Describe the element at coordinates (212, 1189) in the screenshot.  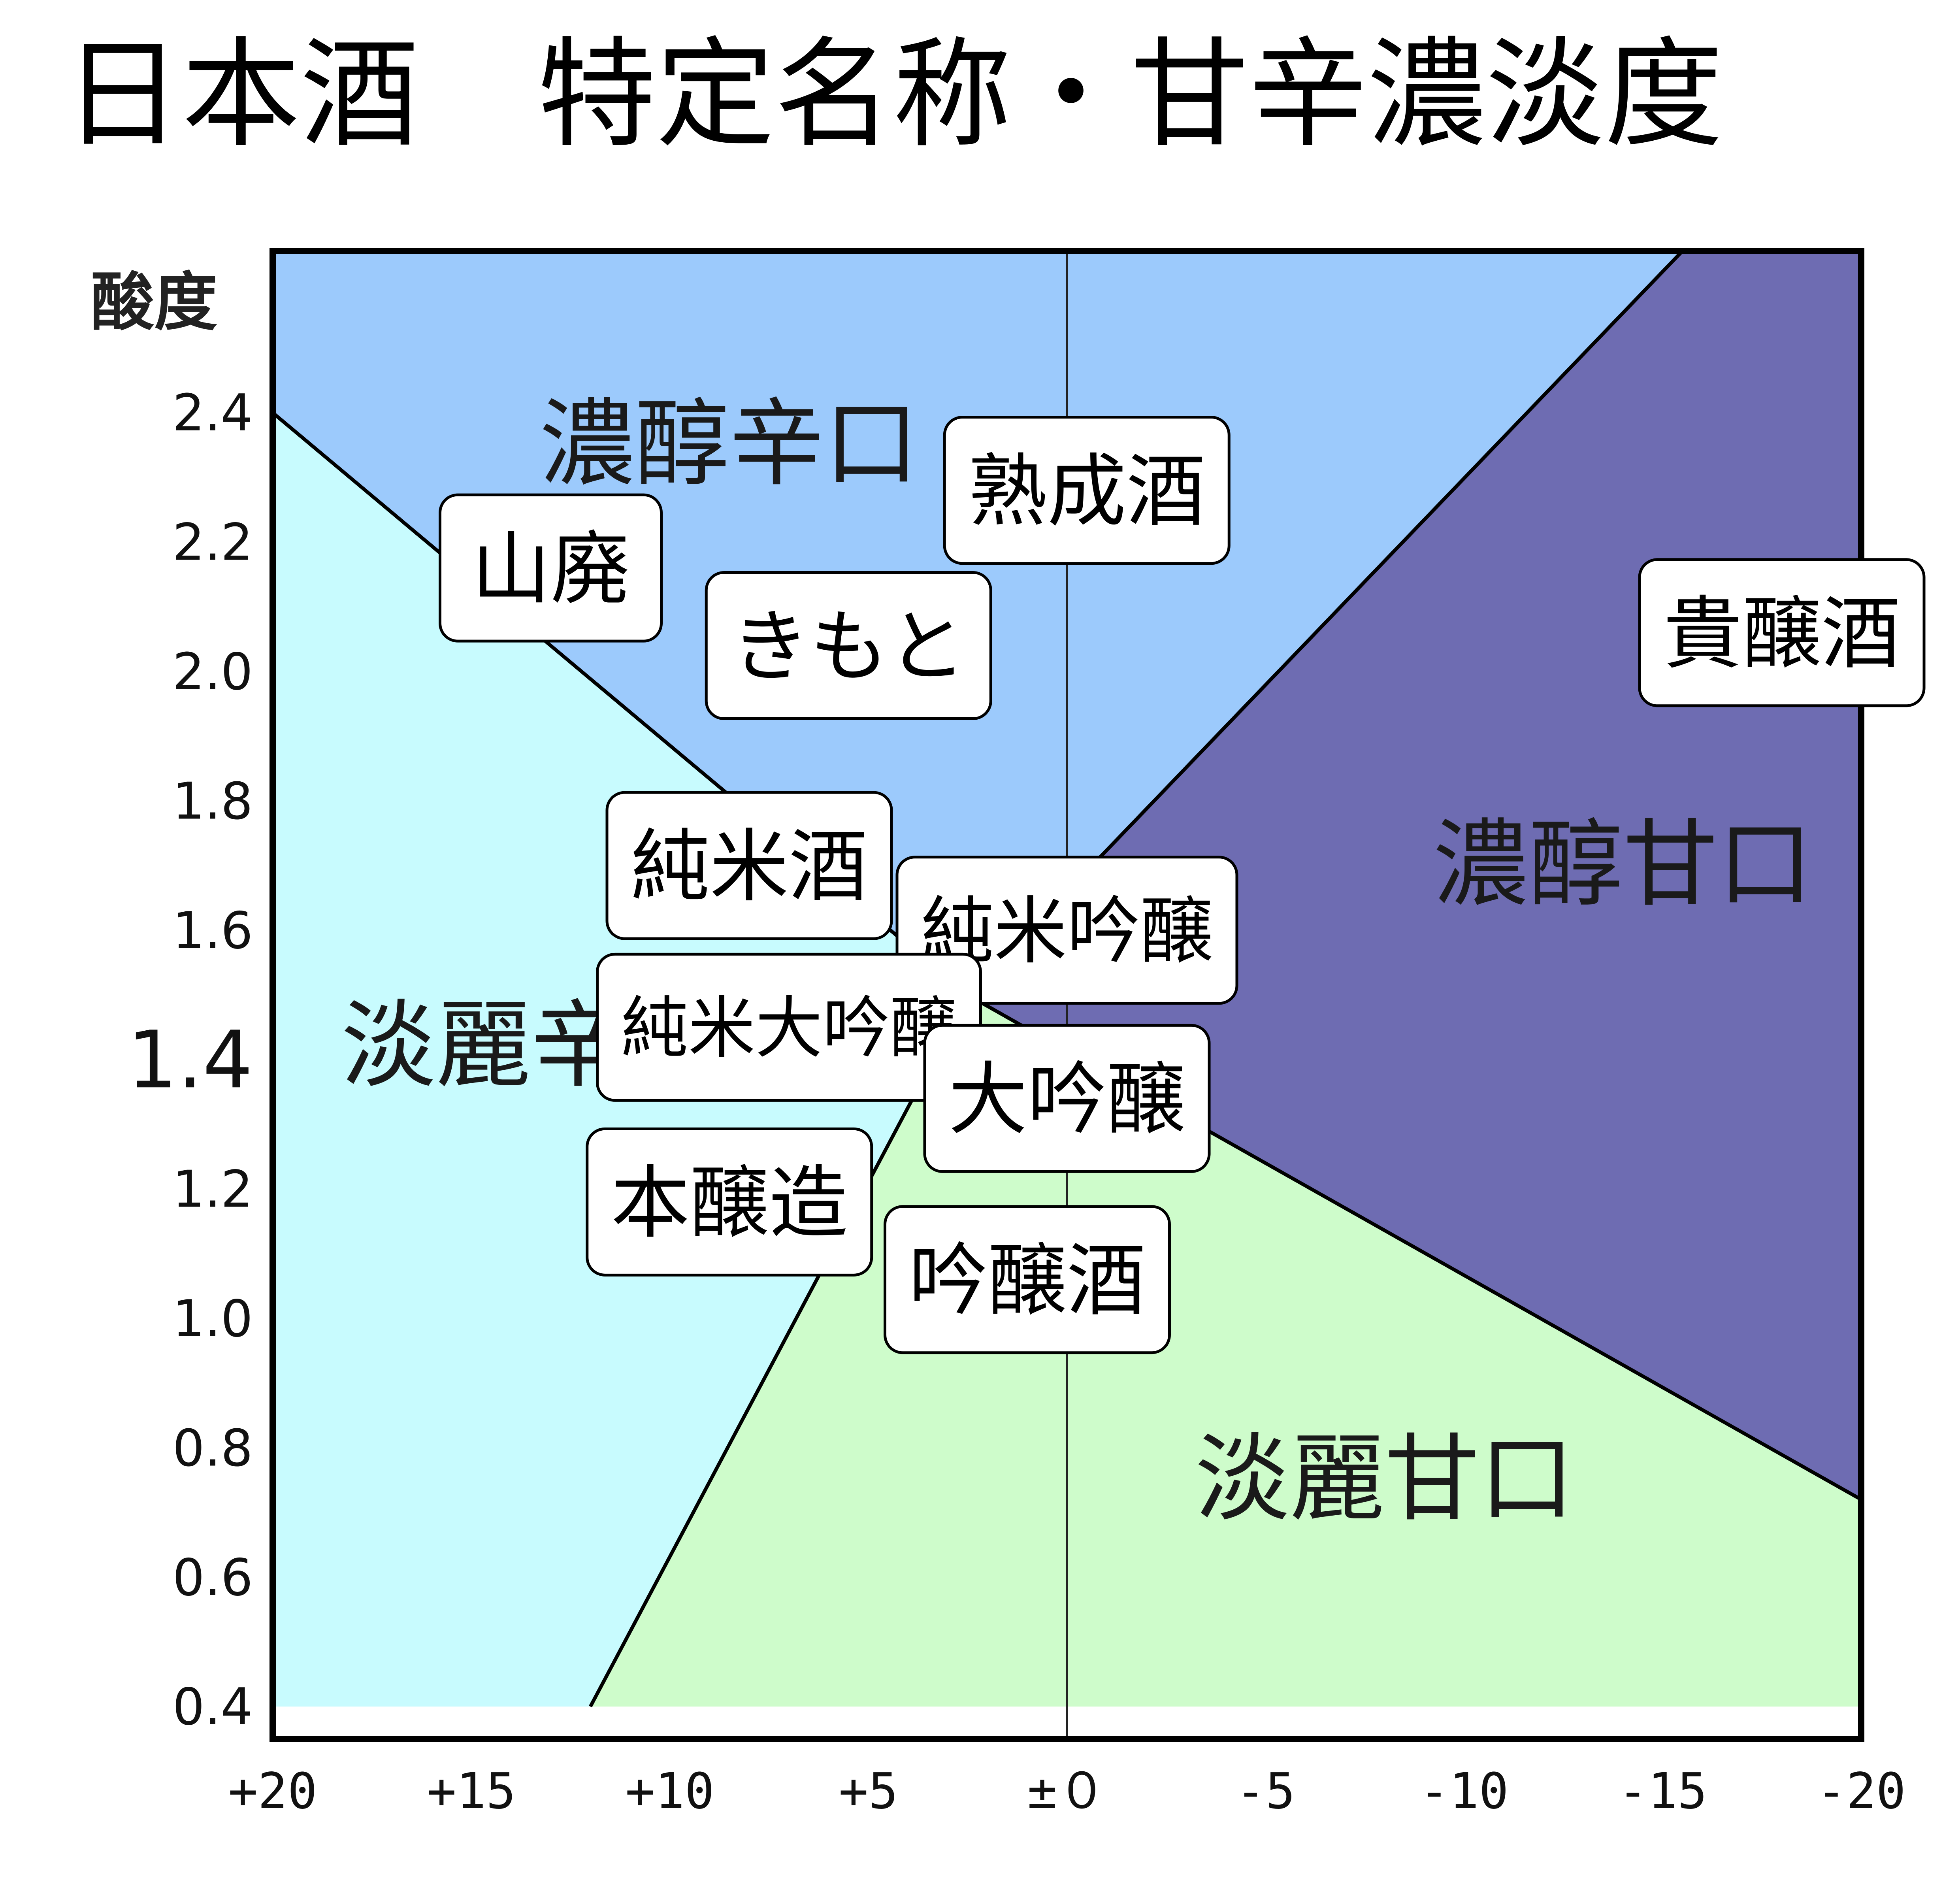
I see `y-tick-label: 1.2` at that location.